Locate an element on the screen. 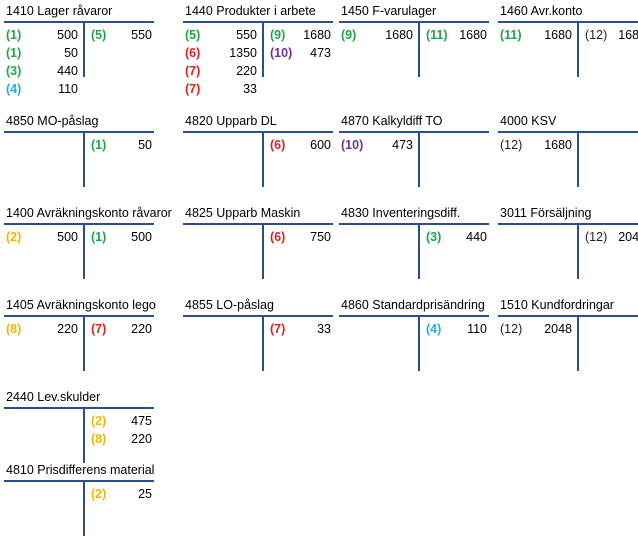  entry-ref: (12) is located at coordinates (511, 329).